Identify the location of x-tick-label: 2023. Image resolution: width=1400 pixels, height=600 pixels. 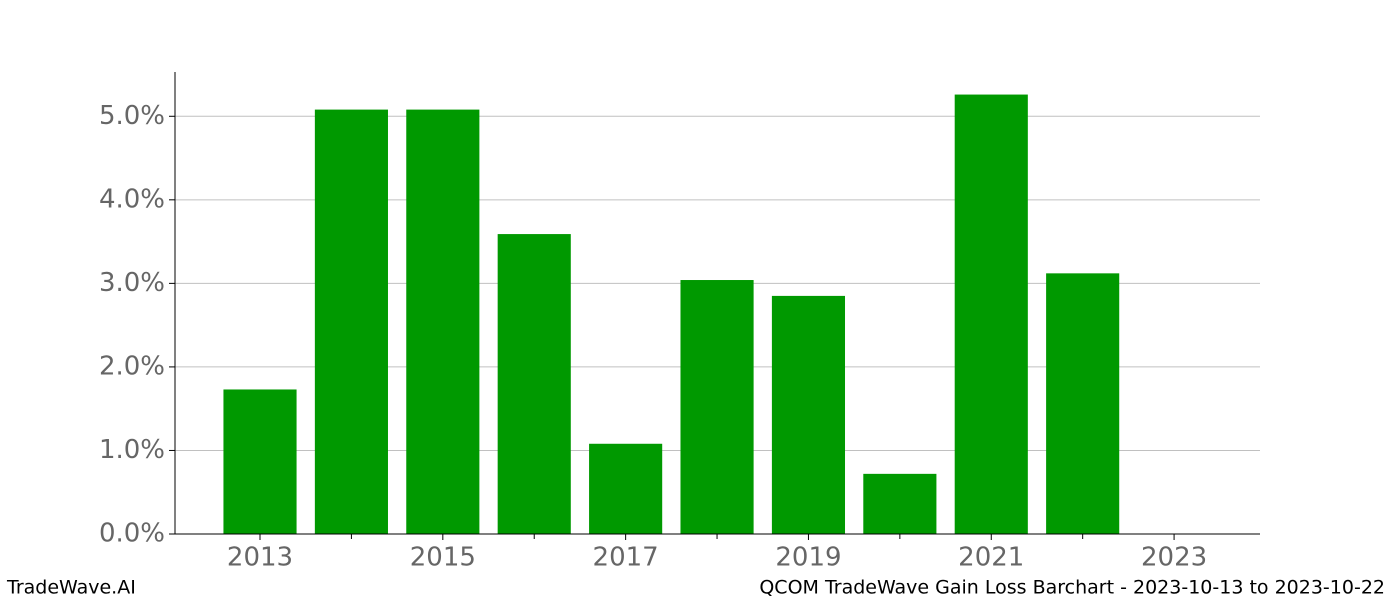
(1174, 558).